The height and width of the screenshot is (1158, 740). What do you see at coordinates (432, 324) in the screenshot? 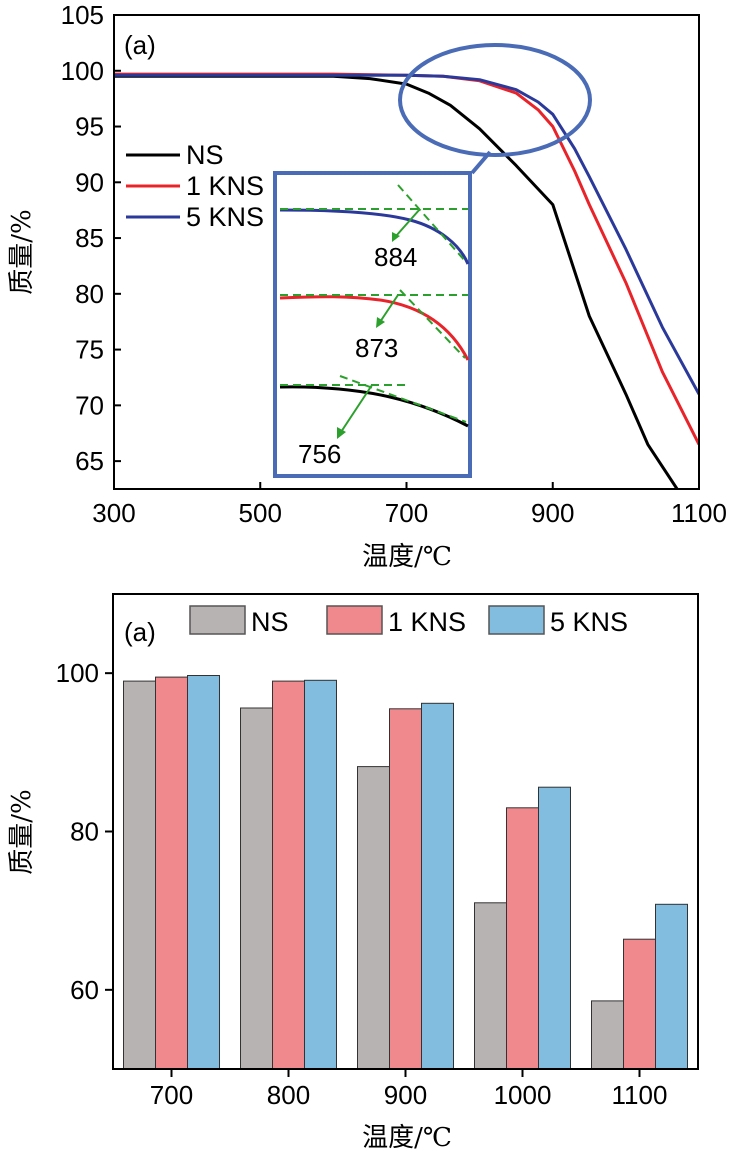
I see `inset-slope-1kns` at bounding box center [432, 324].